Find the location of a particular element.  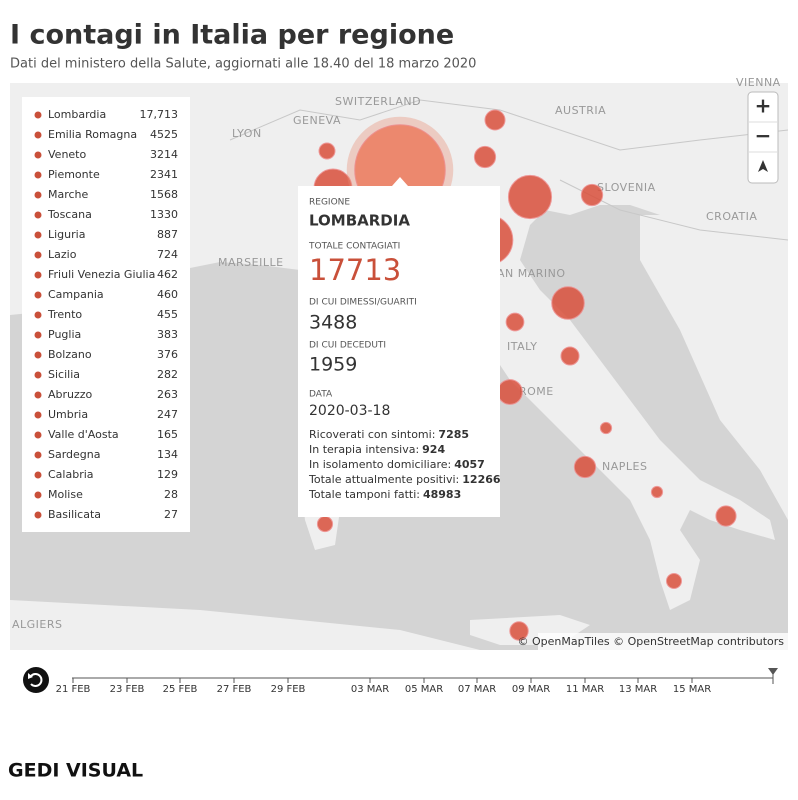

zoom-controls: + − is located at coordinates (763, 137).